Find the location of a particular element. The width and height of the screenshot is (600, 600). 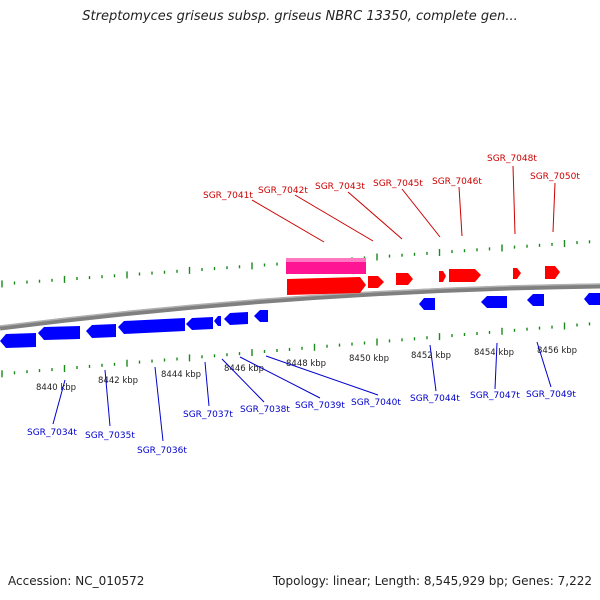

gene-label: SGR_7034t is located at coordinates (52, 433).